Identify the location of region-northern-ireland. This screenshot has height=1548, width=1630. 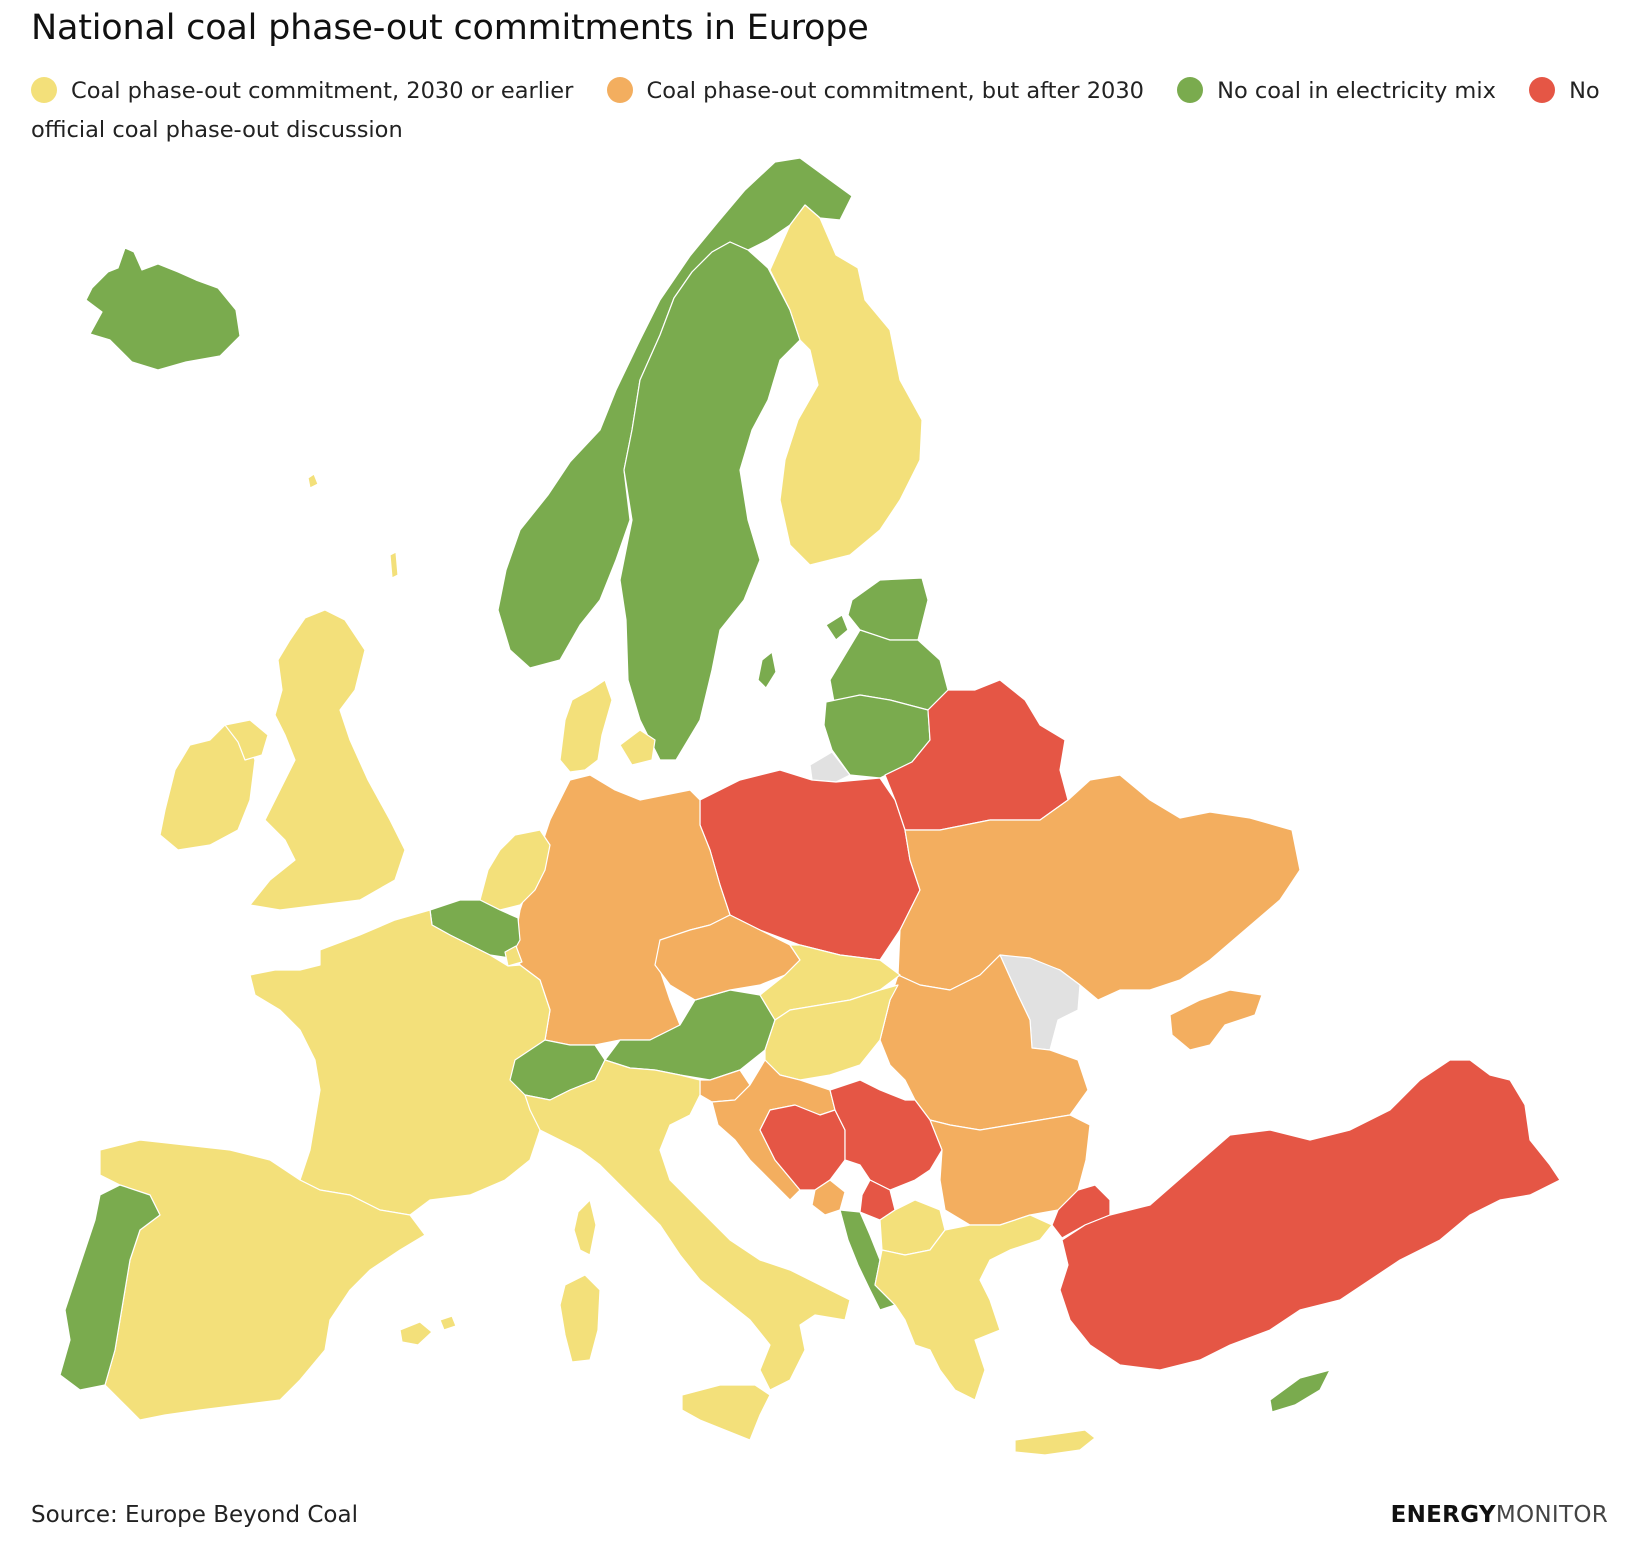
(246, 740).